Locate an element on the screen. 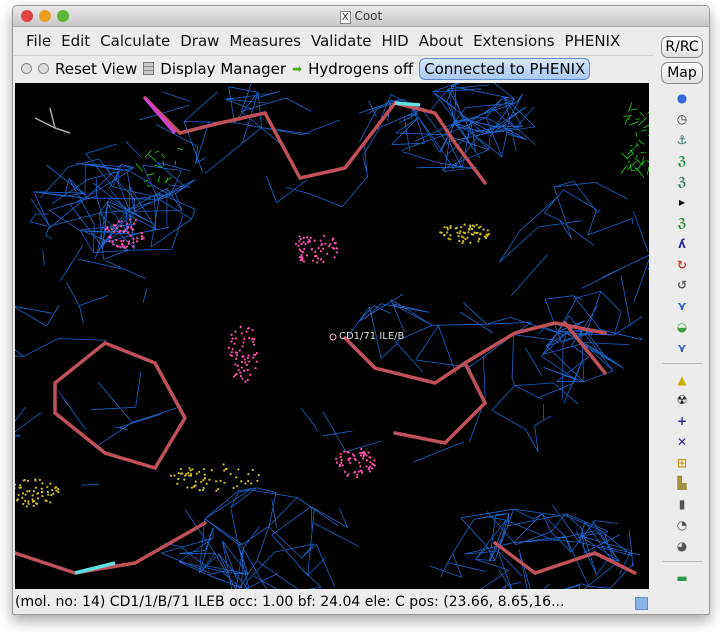 Image resolution: width=720 pixels, height=632 pixels. phenix-connection-button: Connected to PHENIX is located at coordinates (505, 68).